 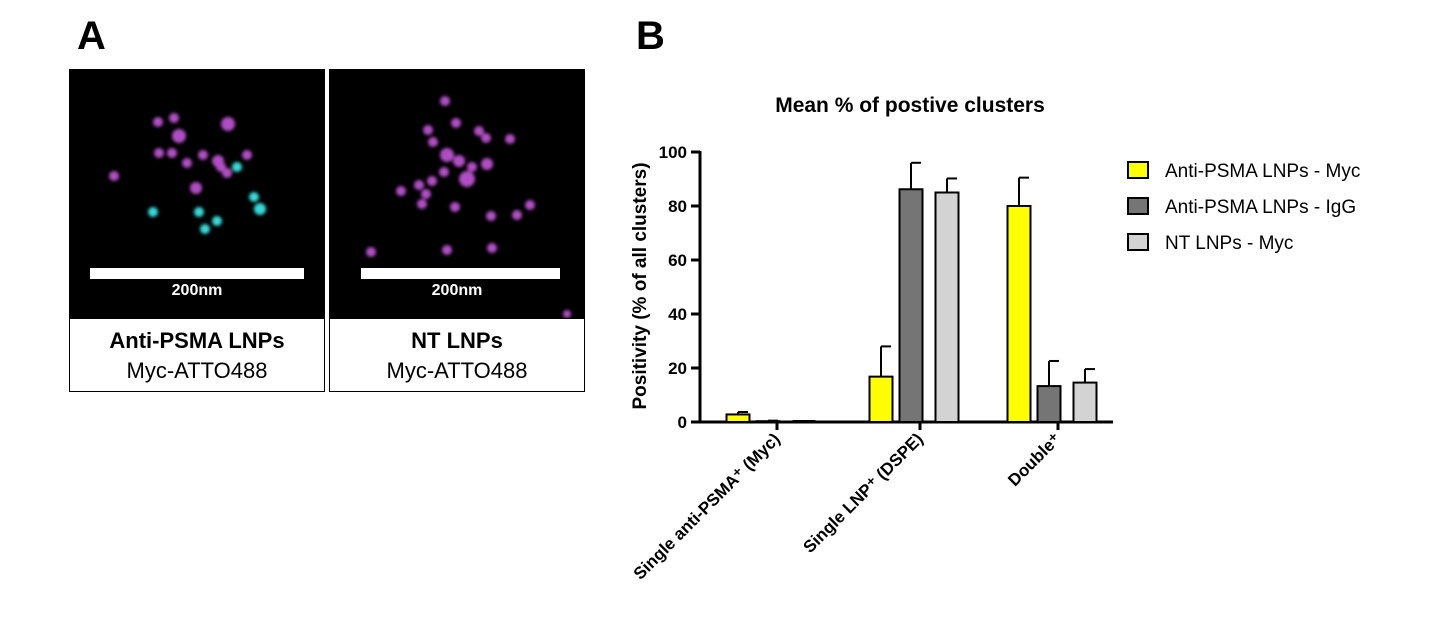 I want to click on chart-title: Mean % of postive clusters, so click(x=910, y=105).